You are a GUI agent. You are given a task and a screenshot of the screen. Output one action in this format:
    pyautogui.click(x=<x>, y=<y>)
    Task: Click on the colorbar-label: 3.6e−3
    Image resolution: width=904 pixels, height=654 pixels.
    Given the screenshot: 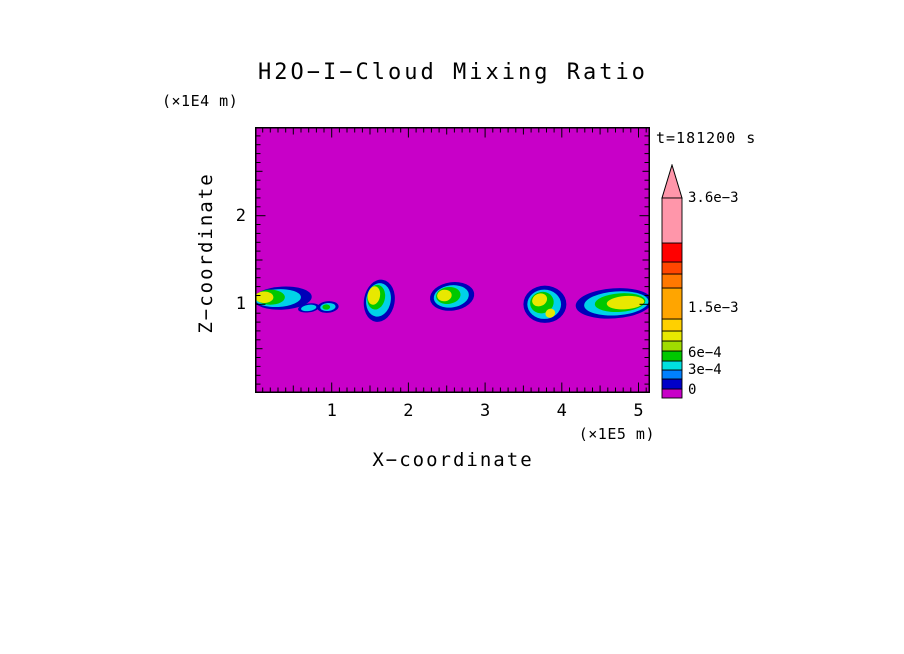 What is the action you would take?
    pyautogui.click(x=713, y=198)
    